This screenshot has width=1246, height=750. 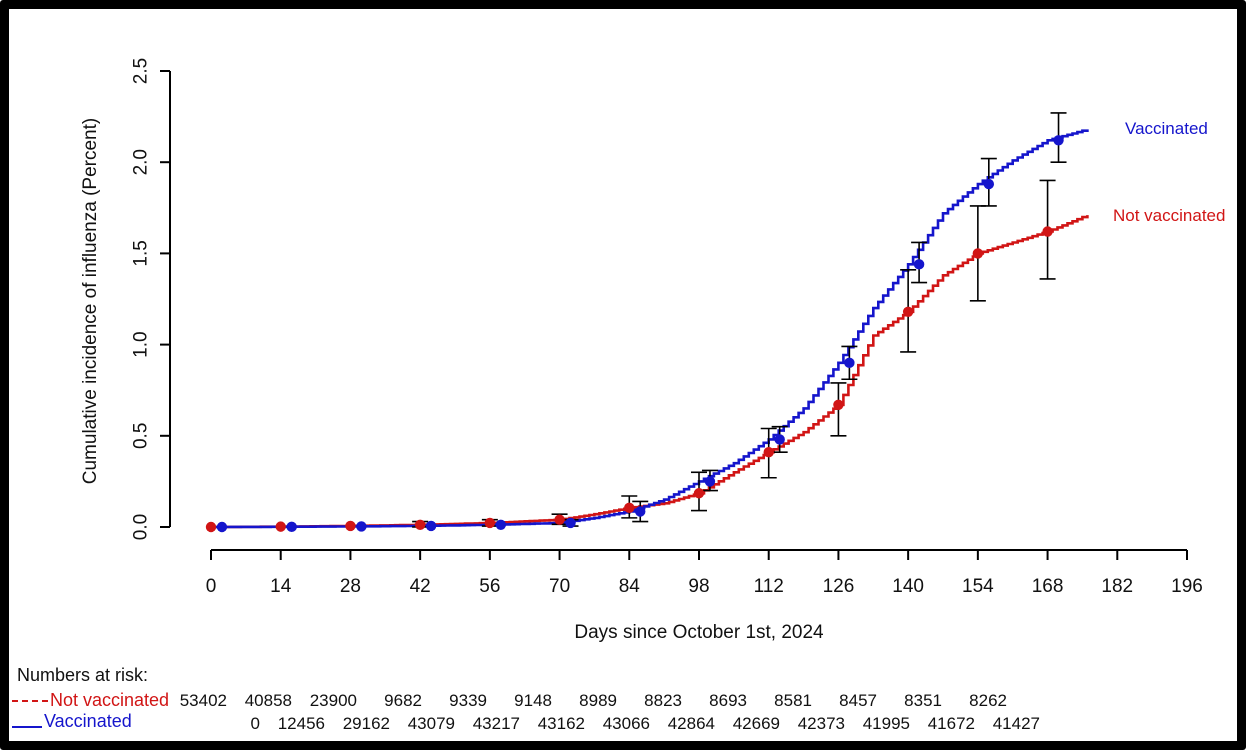 What do you see at coordinates (110, 700) in the screenshot?
I see `not-vaccinated-row-text: Not vaccinated` at bounding box center [110, 700].